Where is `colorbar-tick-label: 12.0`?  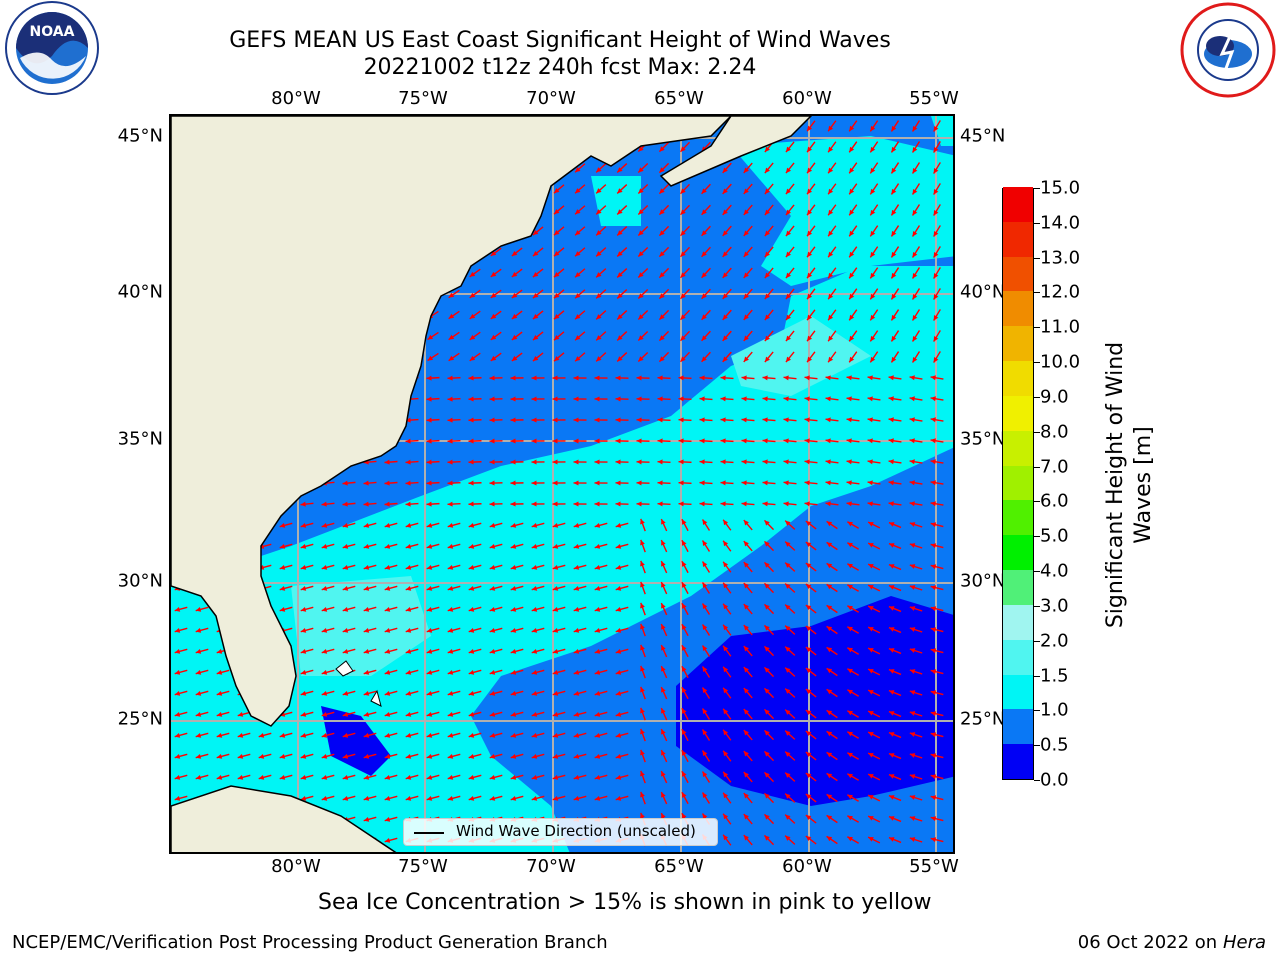 colorbar-tick-label: 12.0 is located at coordinates (1060, 292).